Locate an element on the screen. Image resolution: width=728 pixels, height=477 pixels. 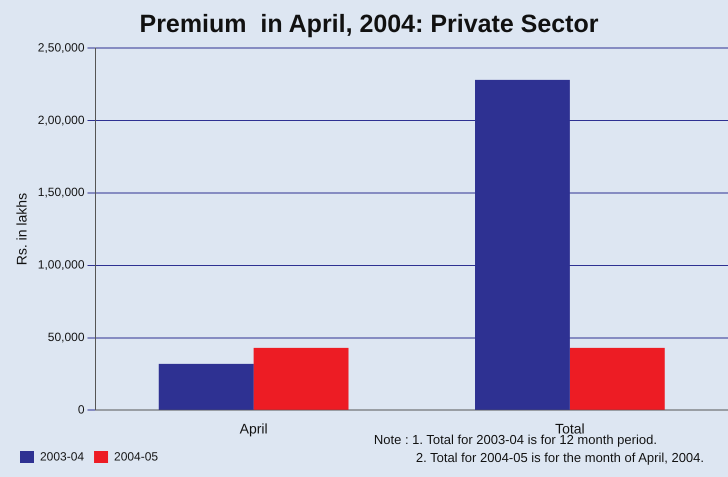
text: 2. Total for 2004-05 is for the month of April, 2004. is located at coordinates (559, 458).